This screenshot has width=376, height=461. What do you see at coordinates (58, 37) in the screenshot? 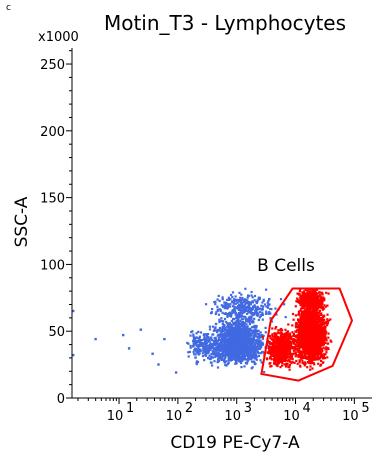
I see `y-multiplier-label: x1000` at bounding box center [58, 37].